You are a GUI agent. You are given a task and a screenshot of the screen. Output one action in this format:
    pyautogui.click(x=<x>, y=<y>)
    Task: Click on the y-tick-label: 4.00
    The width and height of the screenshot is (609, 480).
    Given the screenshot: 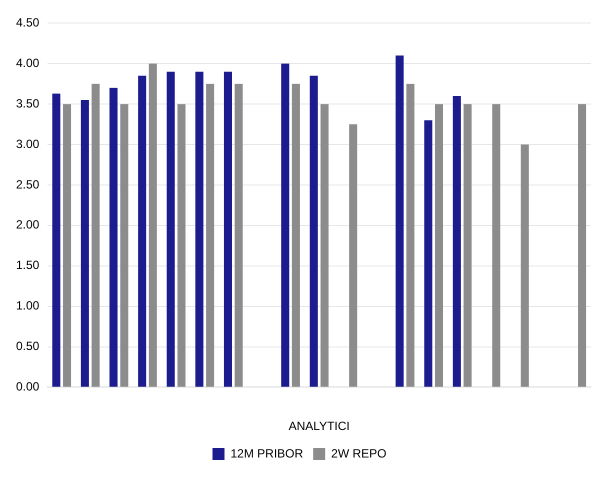 What is the action you would take?
    pyautogui.click(x=28, y=63)
    